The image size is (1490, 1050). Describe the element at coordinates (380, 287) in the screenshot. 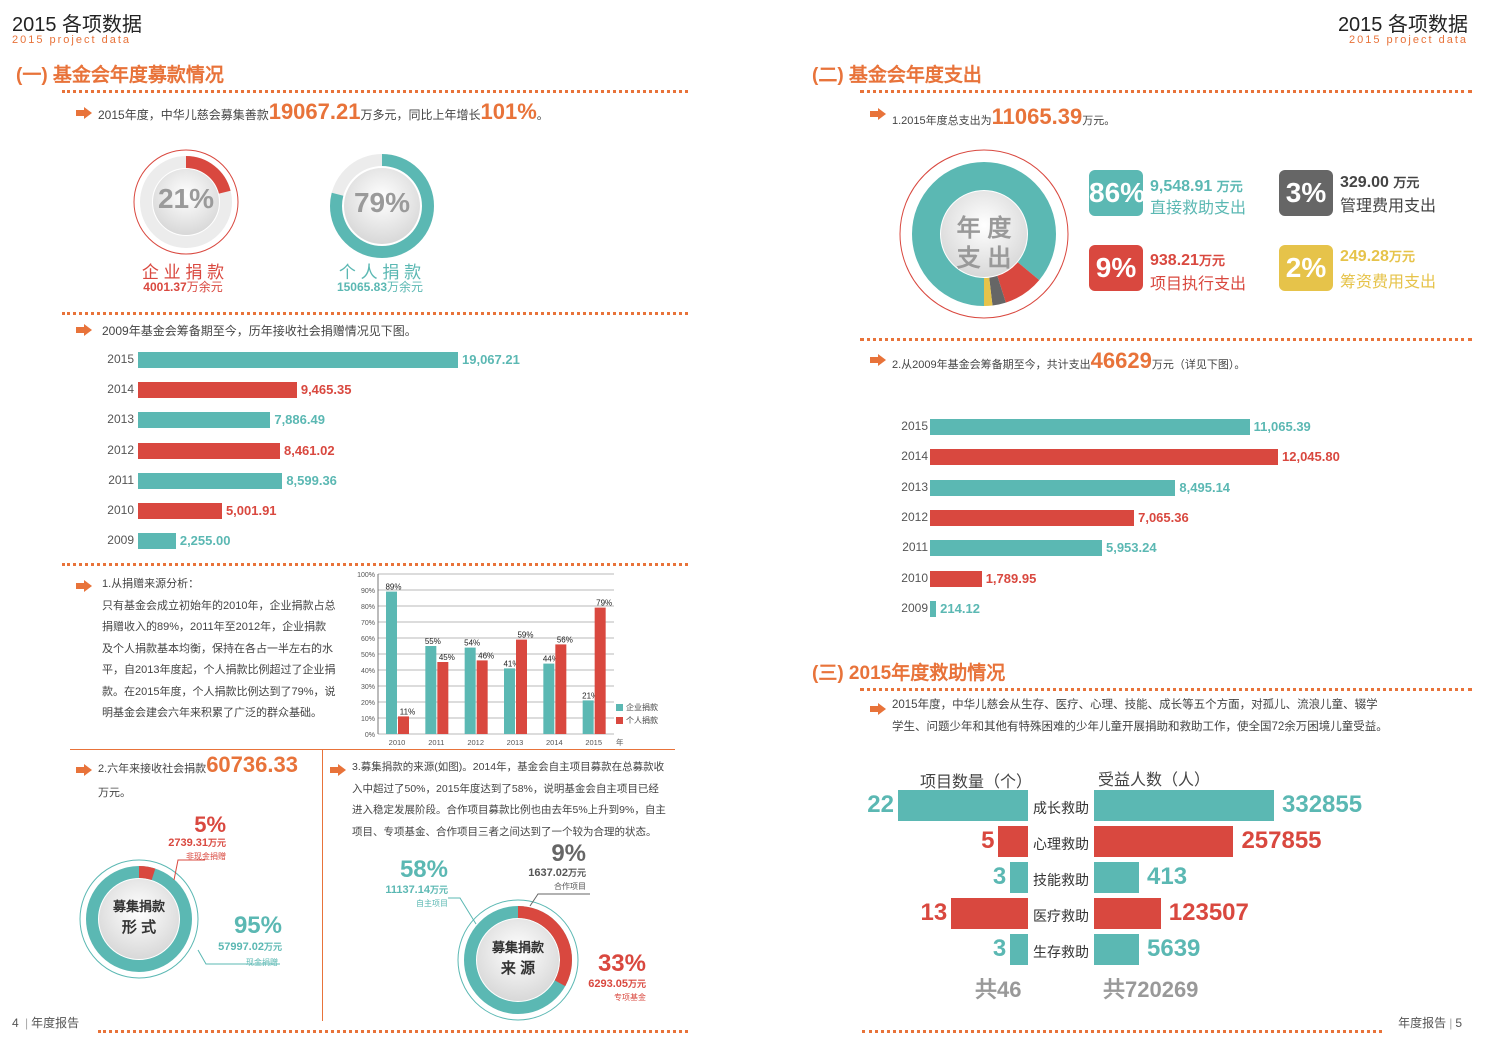

I see `personal-amount: 15065.83万余元` at that location.